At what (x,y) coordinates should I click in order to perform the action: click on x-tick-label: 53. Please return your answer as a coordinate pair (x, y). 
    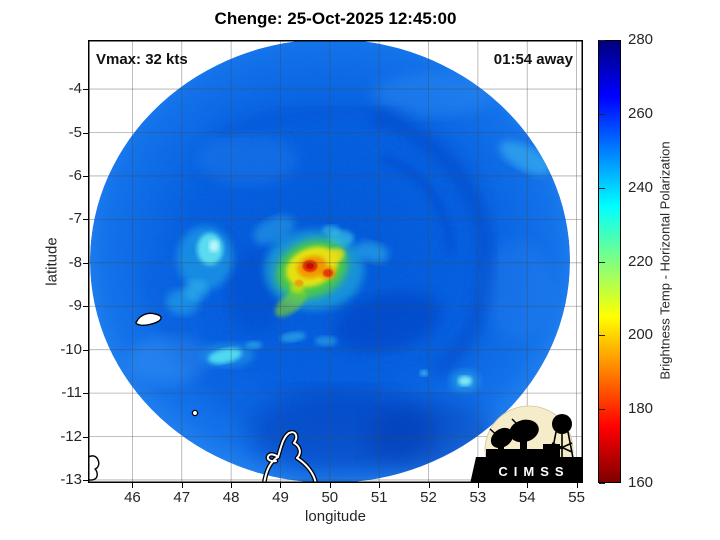
    Looking at the image, I should click on (478, 497).